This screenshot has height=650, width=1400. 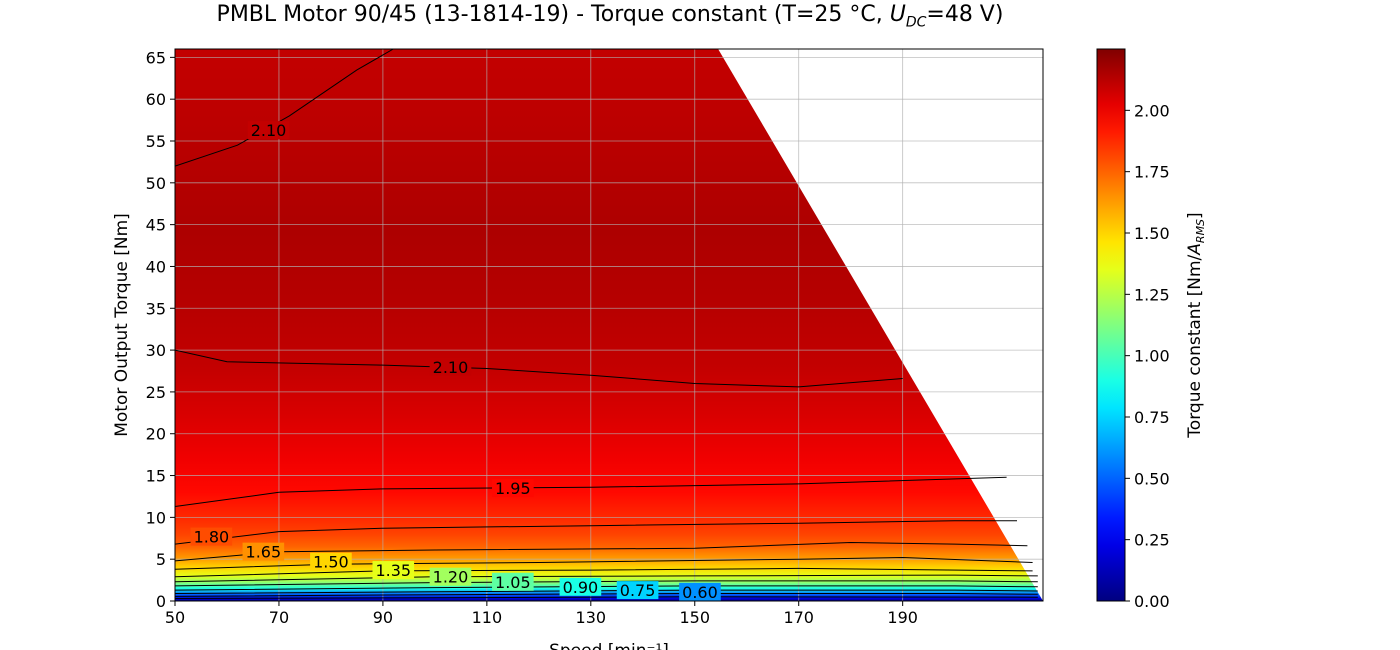 What do you see at coordinates (156, 308) in the screenshot?
I see `y-tick-label: 35` at bounding box center [156, 308].